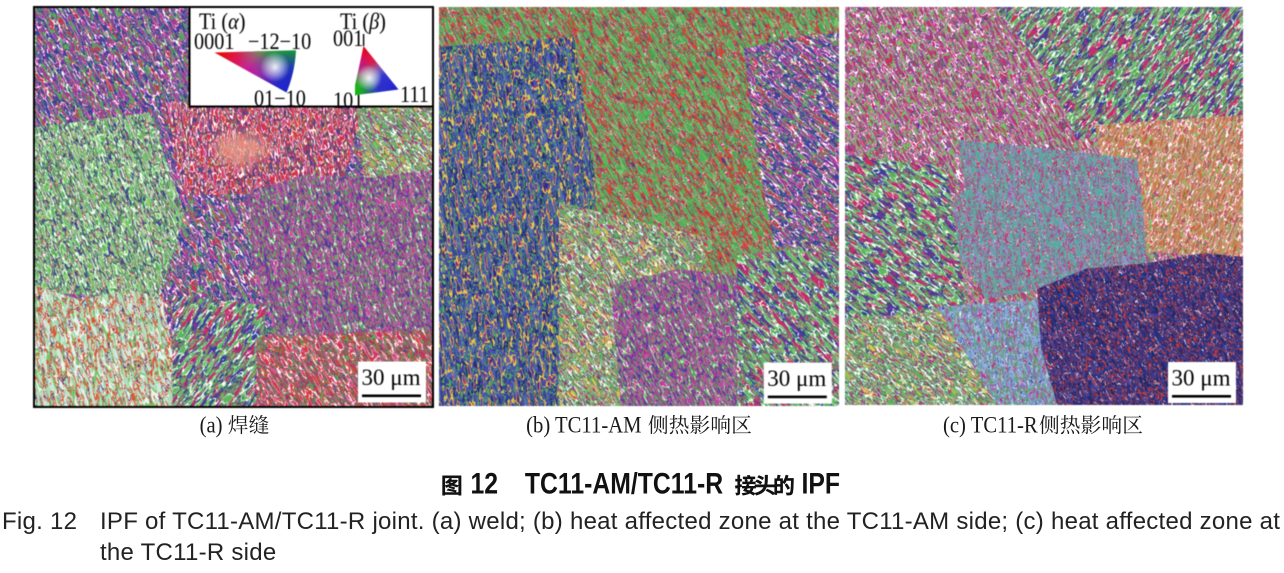 This screenshot has height=573, width=1284. Describe the element at coordinates (485, 483) in the screenshot. I see `svg-text: 12` at that location.